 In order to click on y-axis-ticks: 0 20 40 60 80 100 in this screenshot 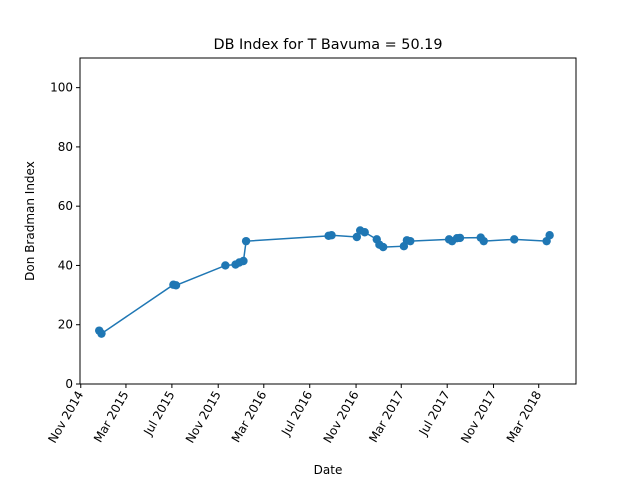, I will do `click(65, 236)`.